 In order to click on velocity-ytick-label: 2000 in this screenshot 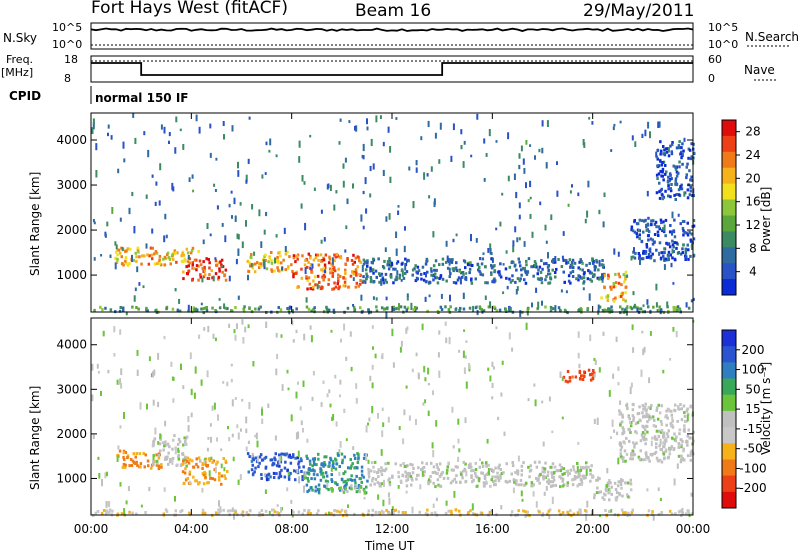, I will do `click(71, 434)`.